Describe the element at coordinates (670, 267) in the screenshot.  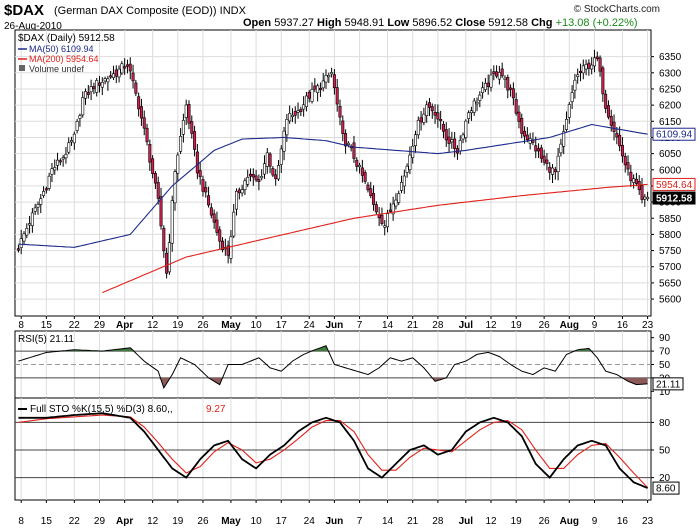
I see `price-tick-label: 5700` at that location.